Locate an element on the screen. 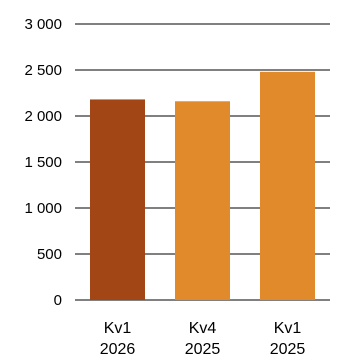 The image size is (342, 360). y-tick-label: 500 is located at coordinates (49, 254).